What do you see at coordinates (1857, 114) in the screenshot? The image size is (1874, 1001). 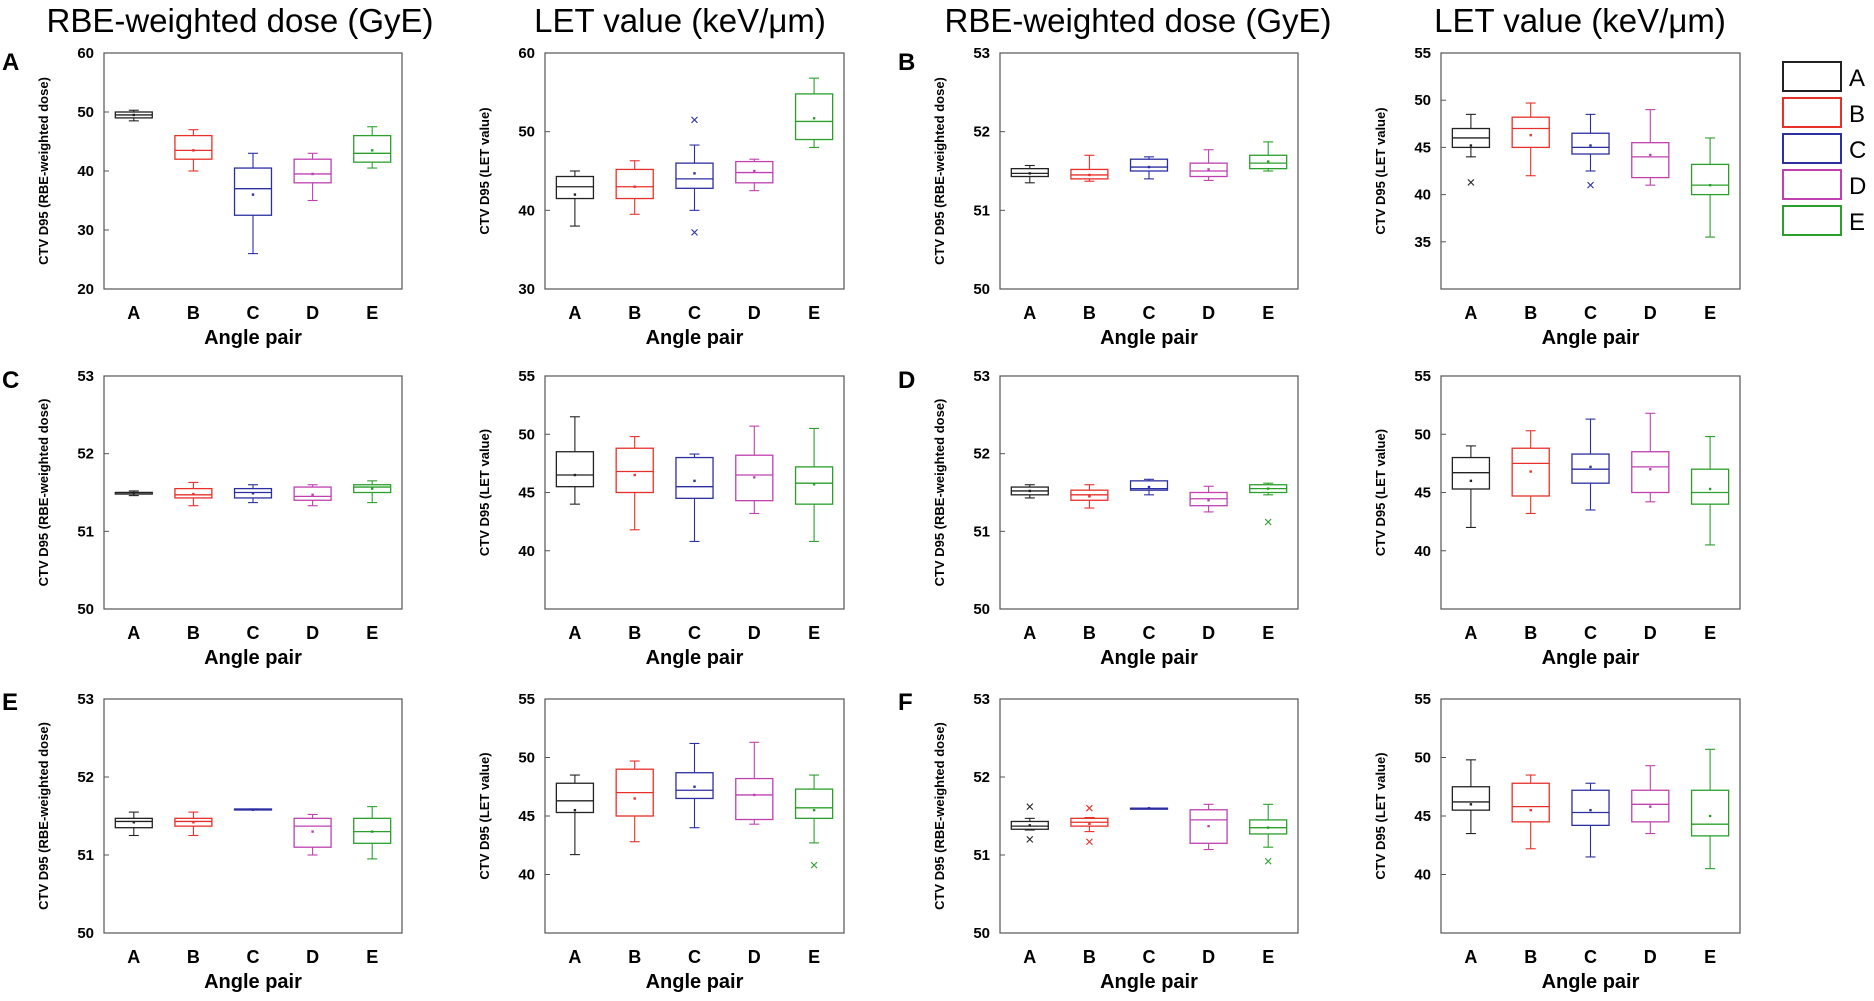 I see `legend-label: B` at bounding box center [1857, 114].